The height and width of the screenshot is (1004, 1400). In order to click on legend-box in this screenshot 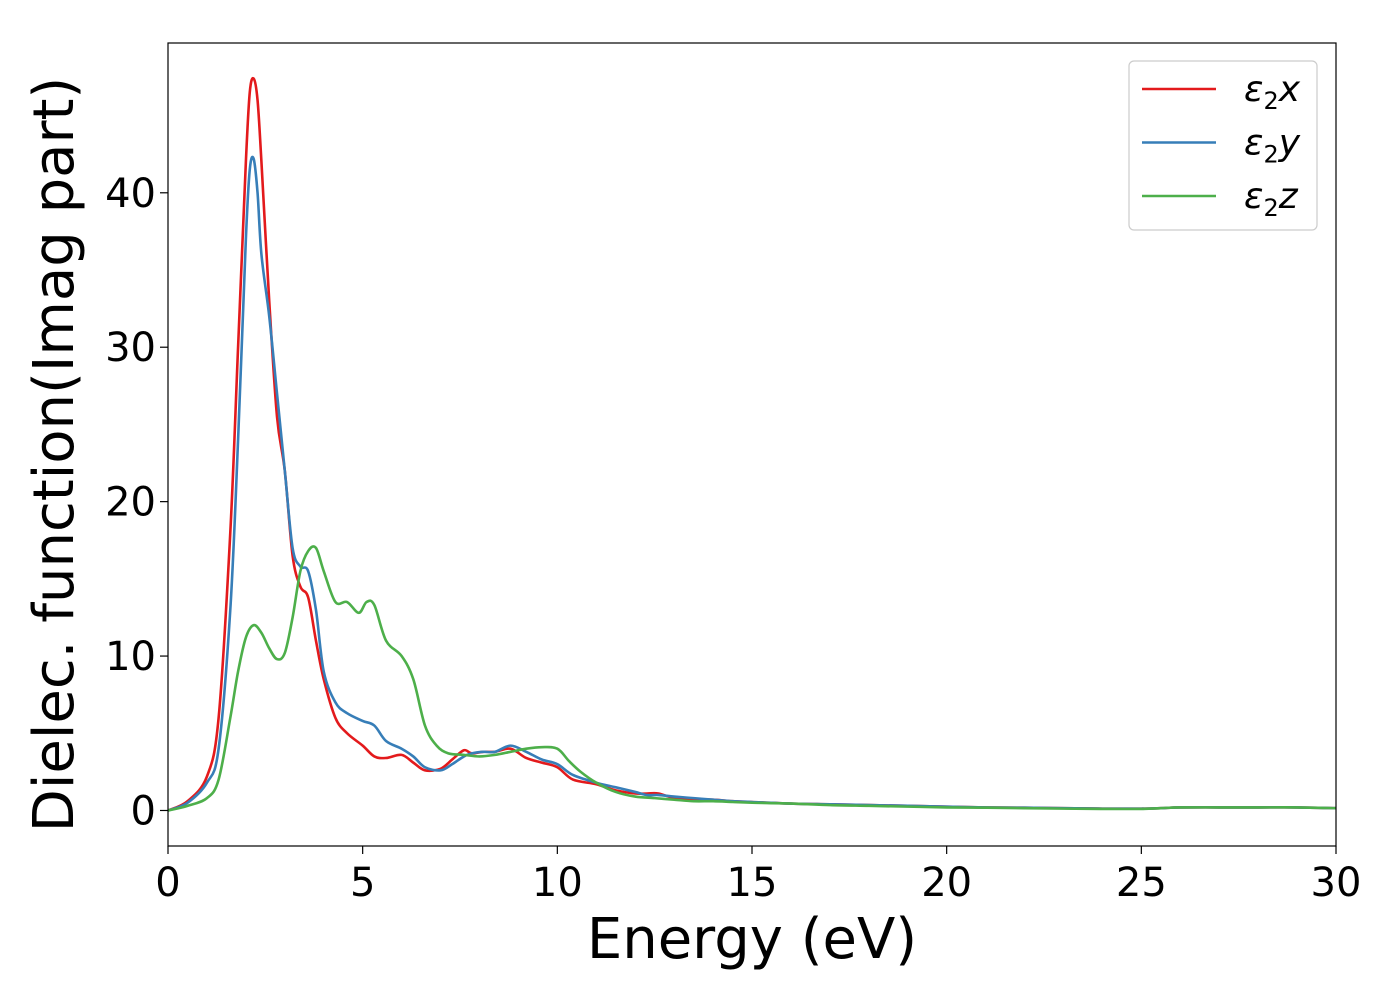, I will do `click(1223, 145)`.